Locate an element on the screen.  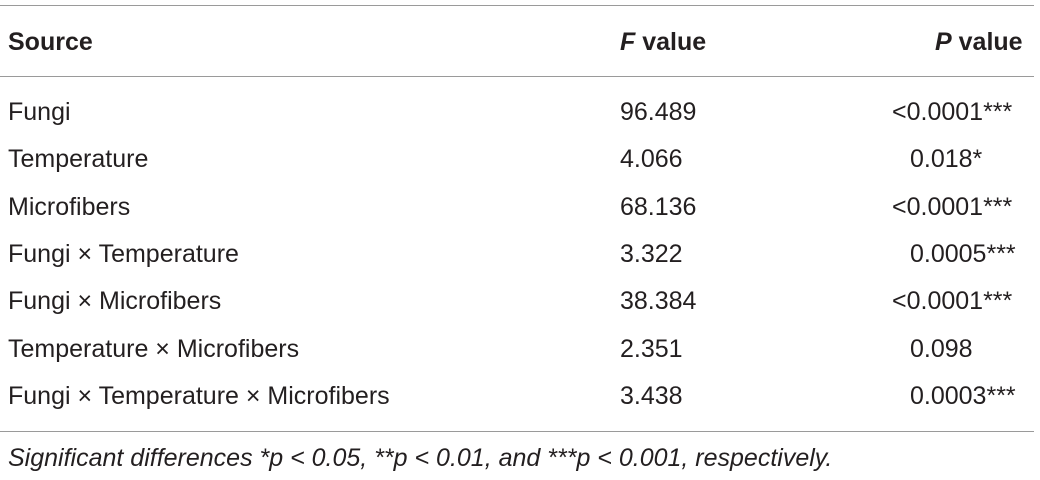
header-cell: F value is located at coordinates (663, 42).